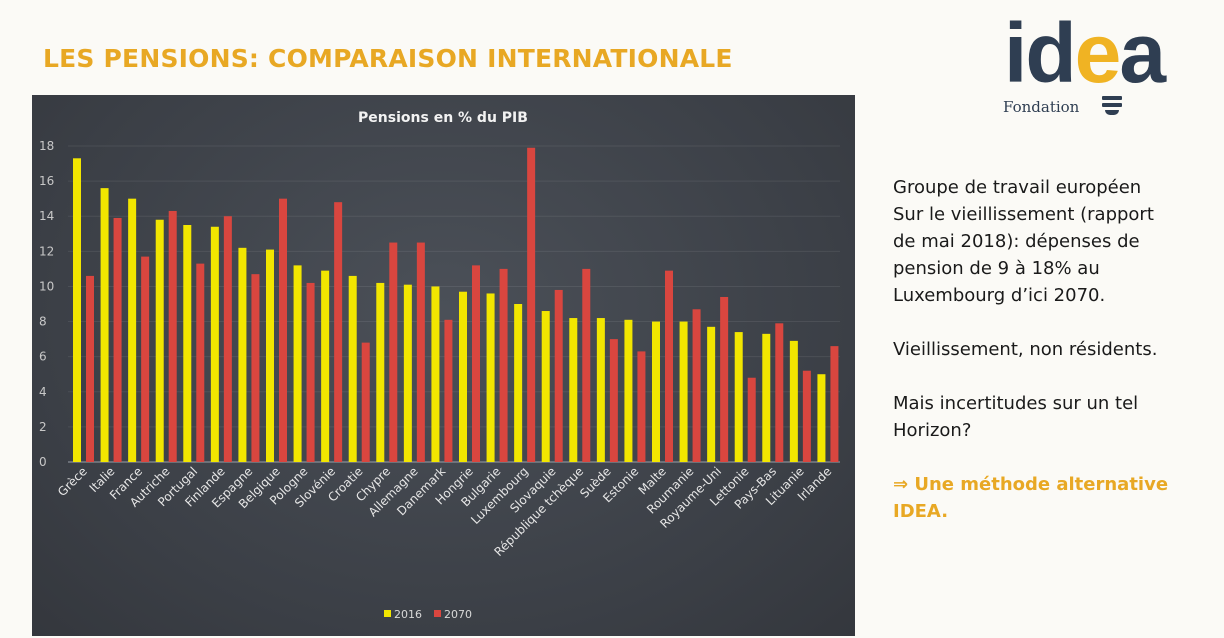  What do you see at coordinates (43, 427) in the screenshot?
I see `y-tick-label: 2` at bounding box center [43, 427].